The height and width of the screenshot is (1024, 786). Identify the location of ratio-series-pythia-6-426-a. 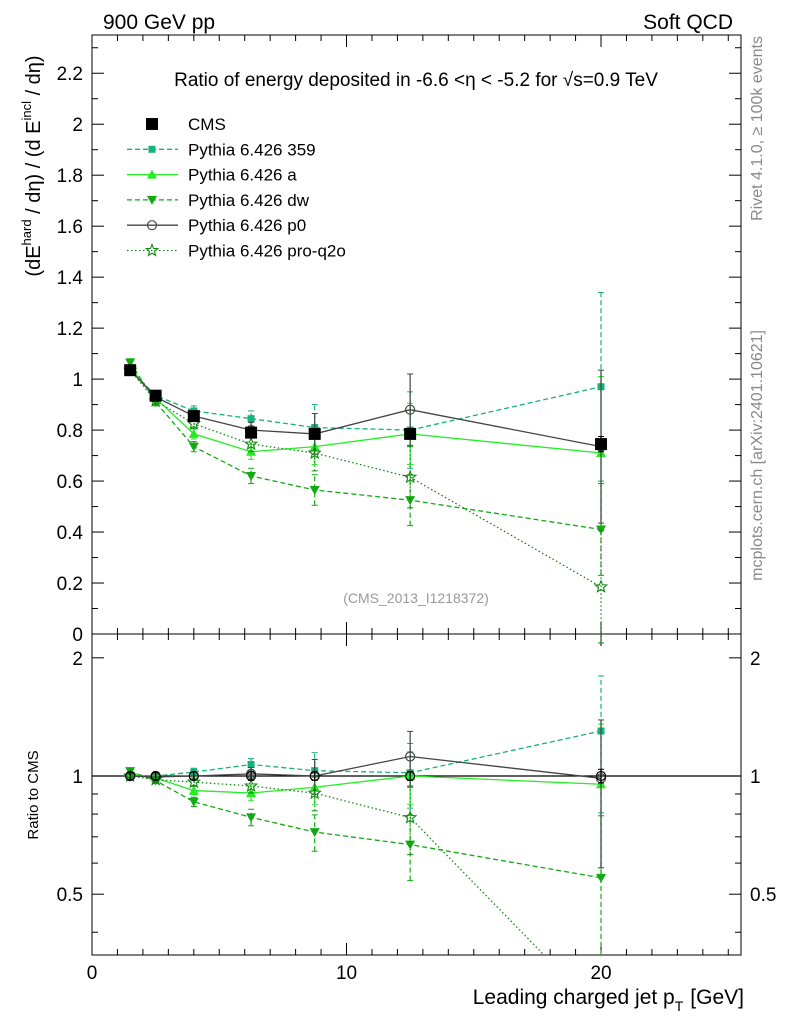
(366, 801).